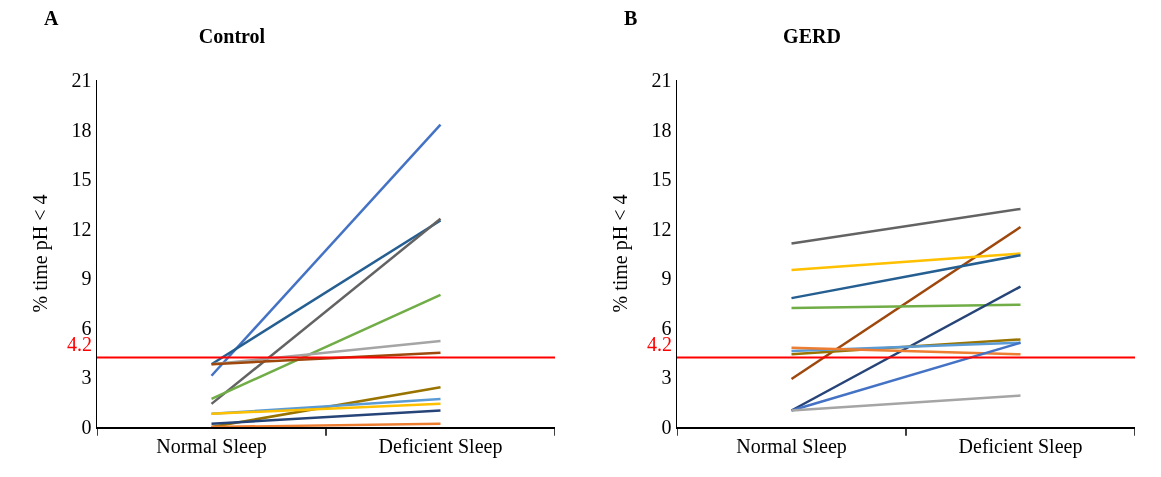  I want to click on chart-title: GERD, so click(812, 35).